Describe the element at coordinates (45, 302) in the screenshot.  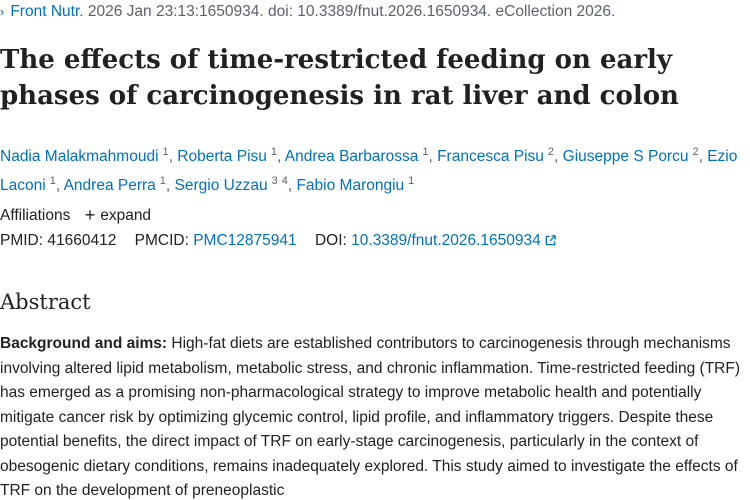
I see `abstract-heading: Abstract` at that location.